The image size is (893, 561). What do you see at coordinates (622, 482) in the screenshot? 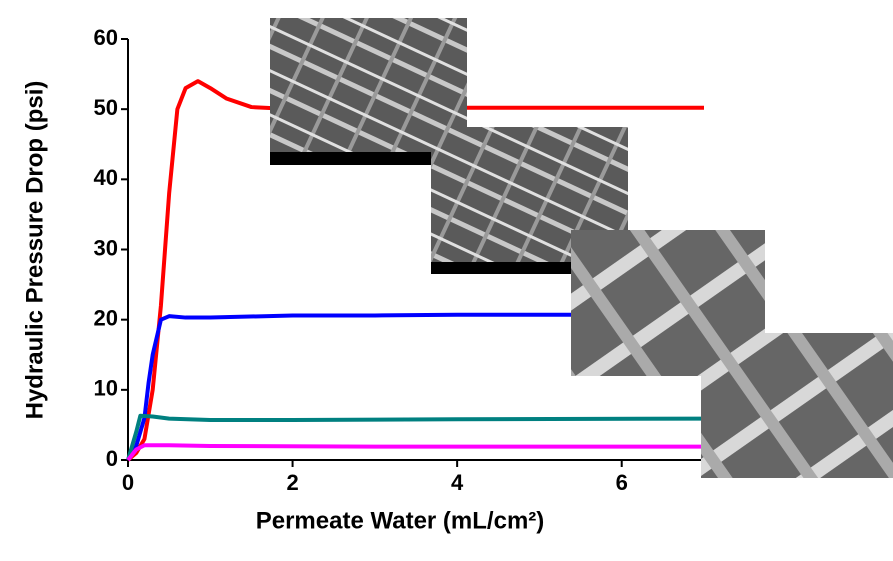
I see `x-tick-label: 6` at bounding box center [622, 482].